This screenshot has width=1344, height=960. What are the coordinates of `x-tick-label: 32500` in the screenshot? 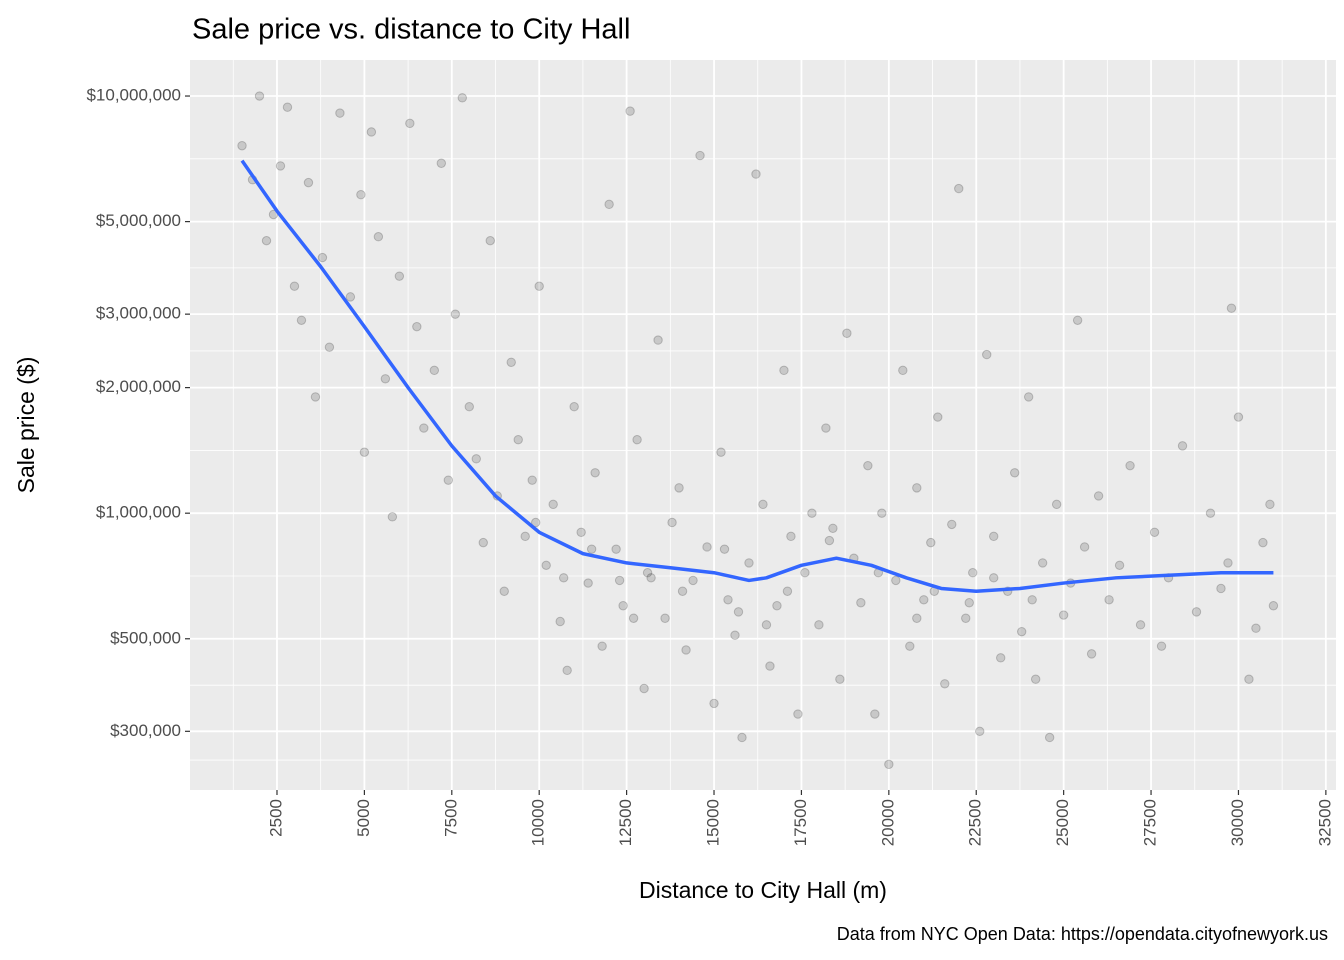 It's located at (1324, 822).